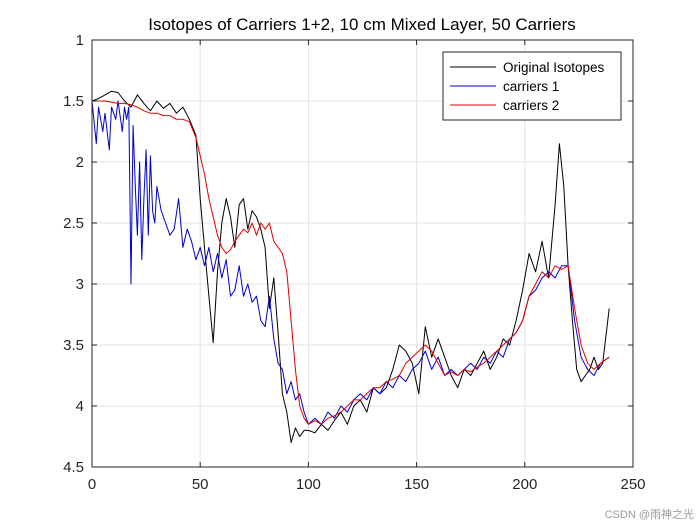 The image size is (700, 525). Describe the element at coordinates (73, 345) in the screenshot. I see `y-tick-label: 3.5` at that location.